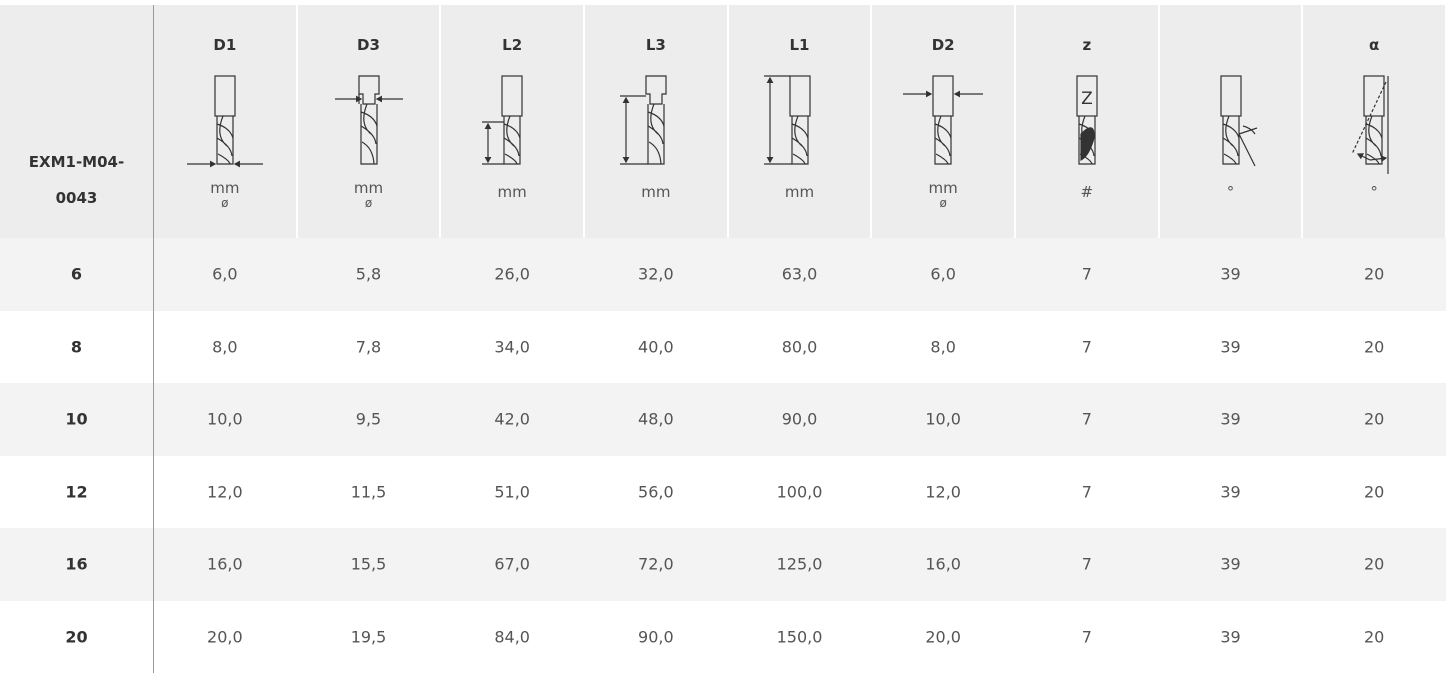  Describe the element at coordinates (76, 162) in the screenshot. I see `corner-text: EXM1-M04-` at that location.